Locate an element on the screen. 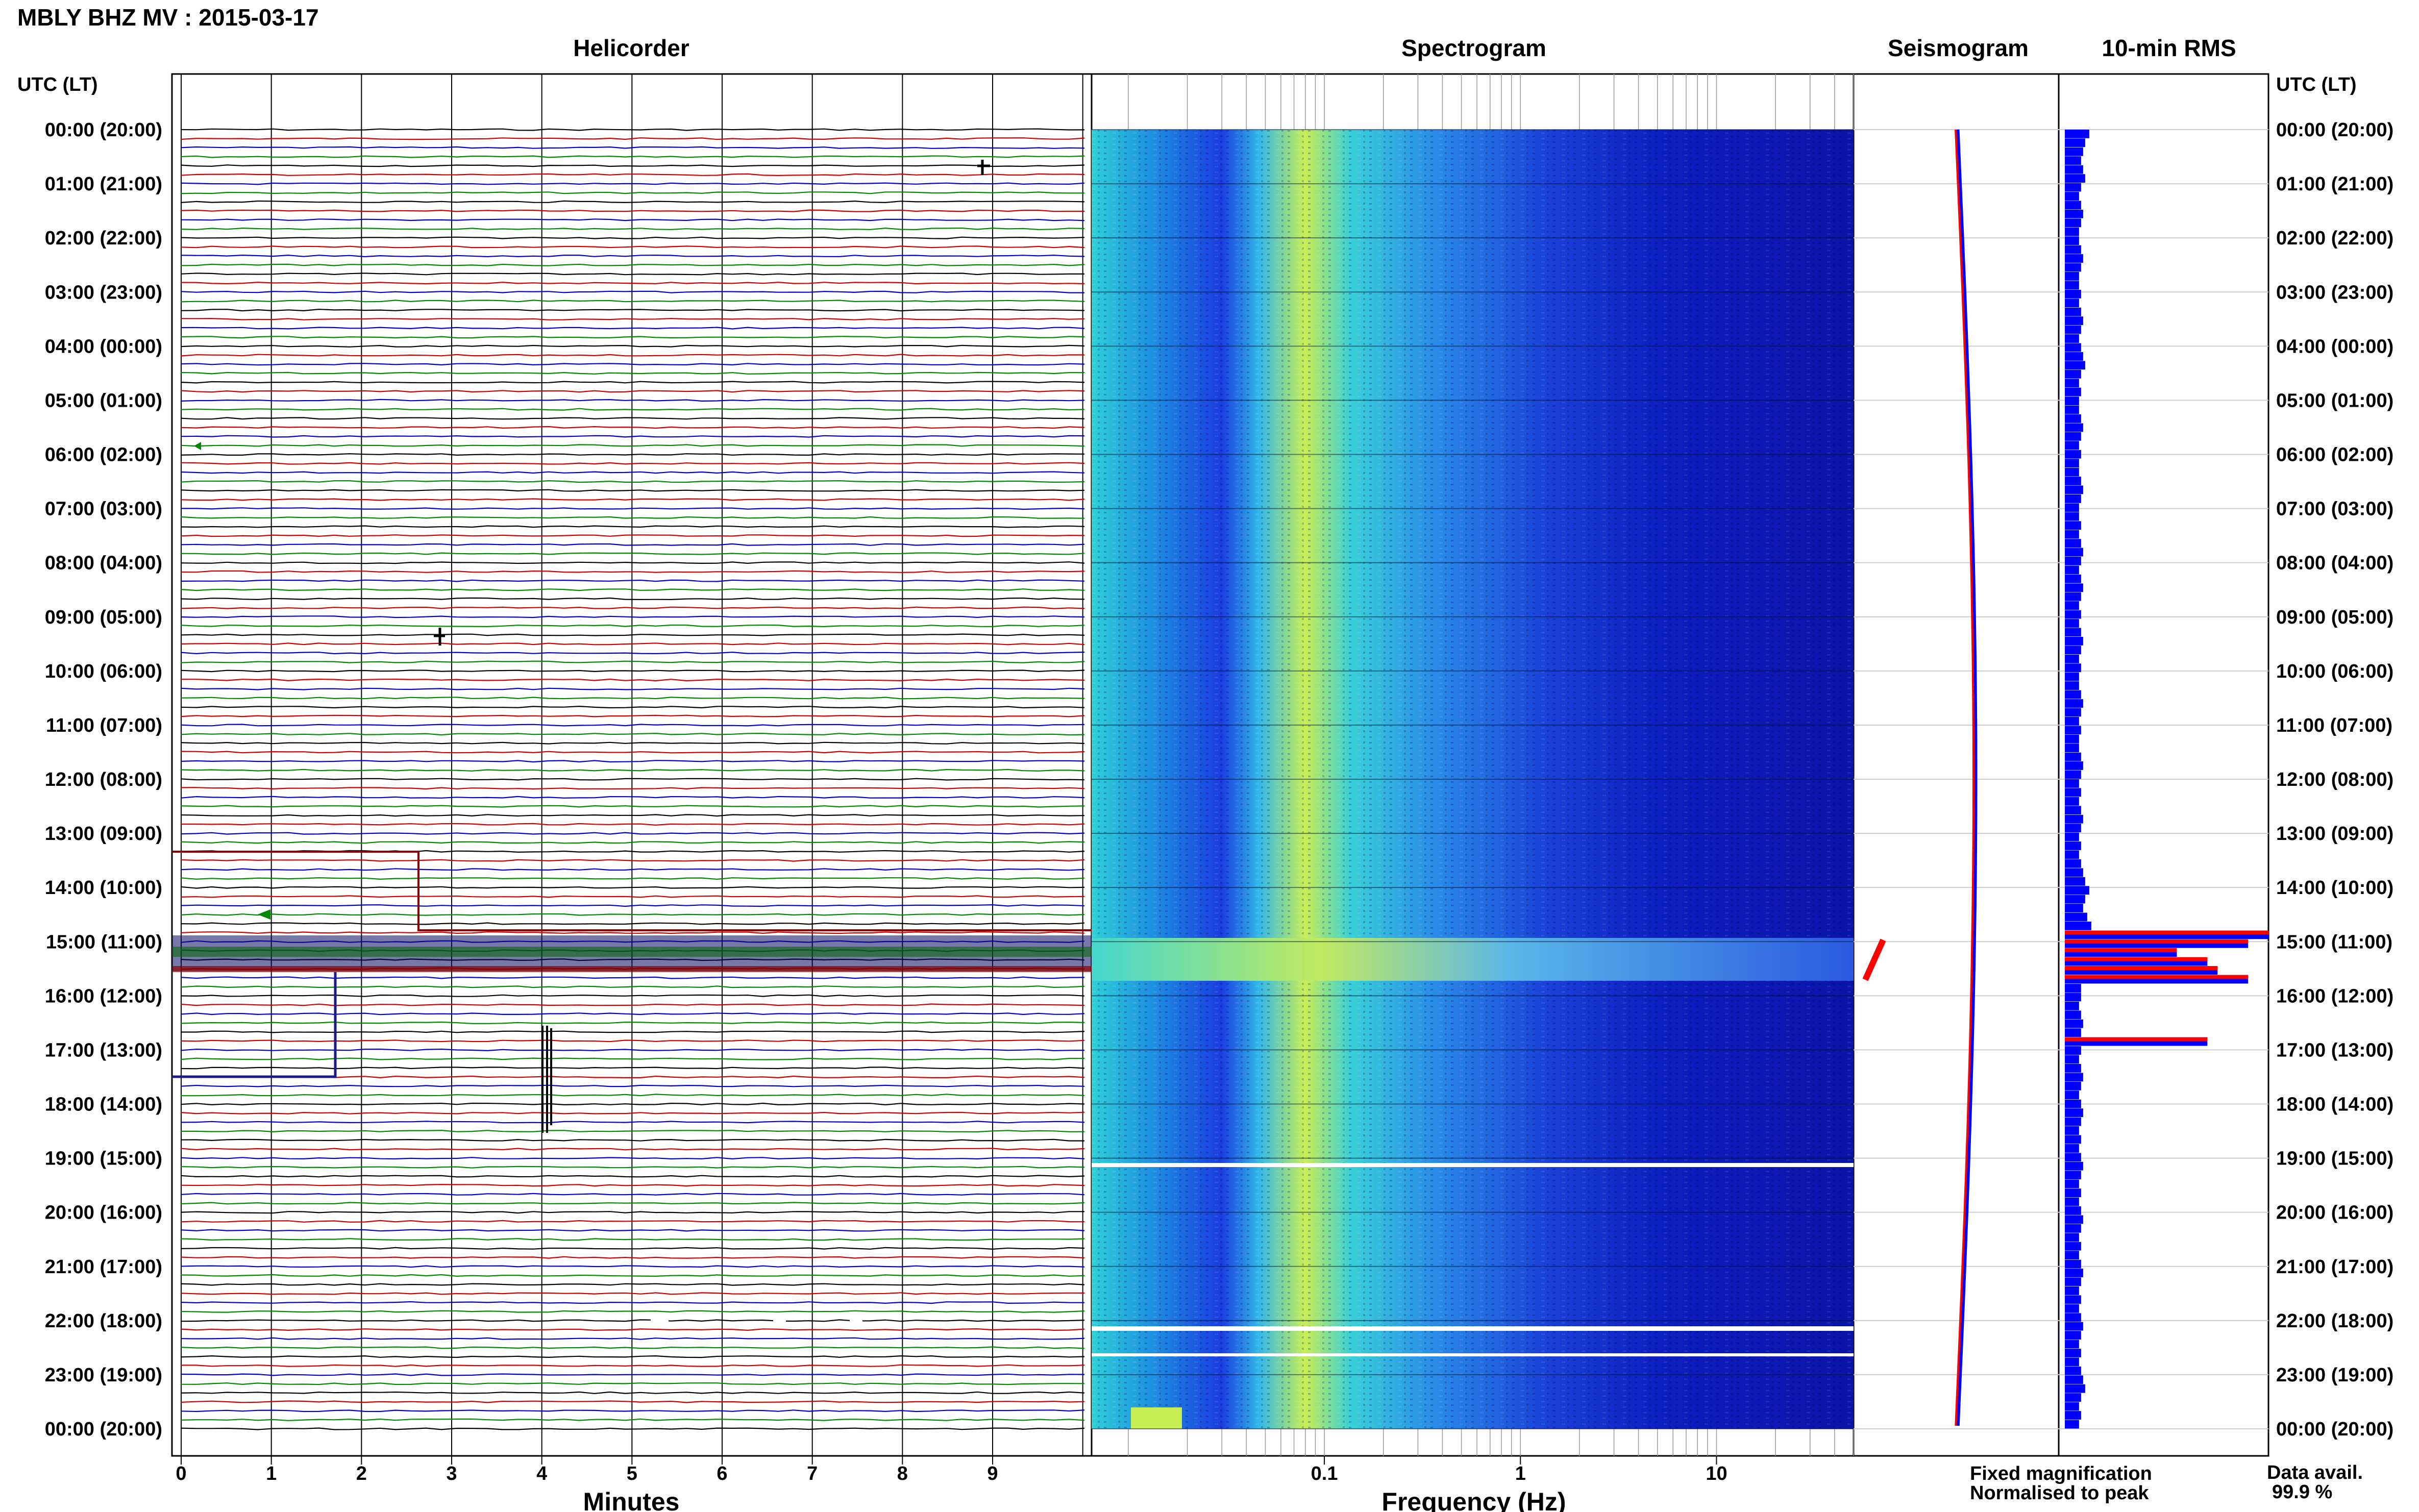 This screenshot has width=2419, height=1512. time-label-left: 22:00 (18:00) is located at coordinates (103, 1321).